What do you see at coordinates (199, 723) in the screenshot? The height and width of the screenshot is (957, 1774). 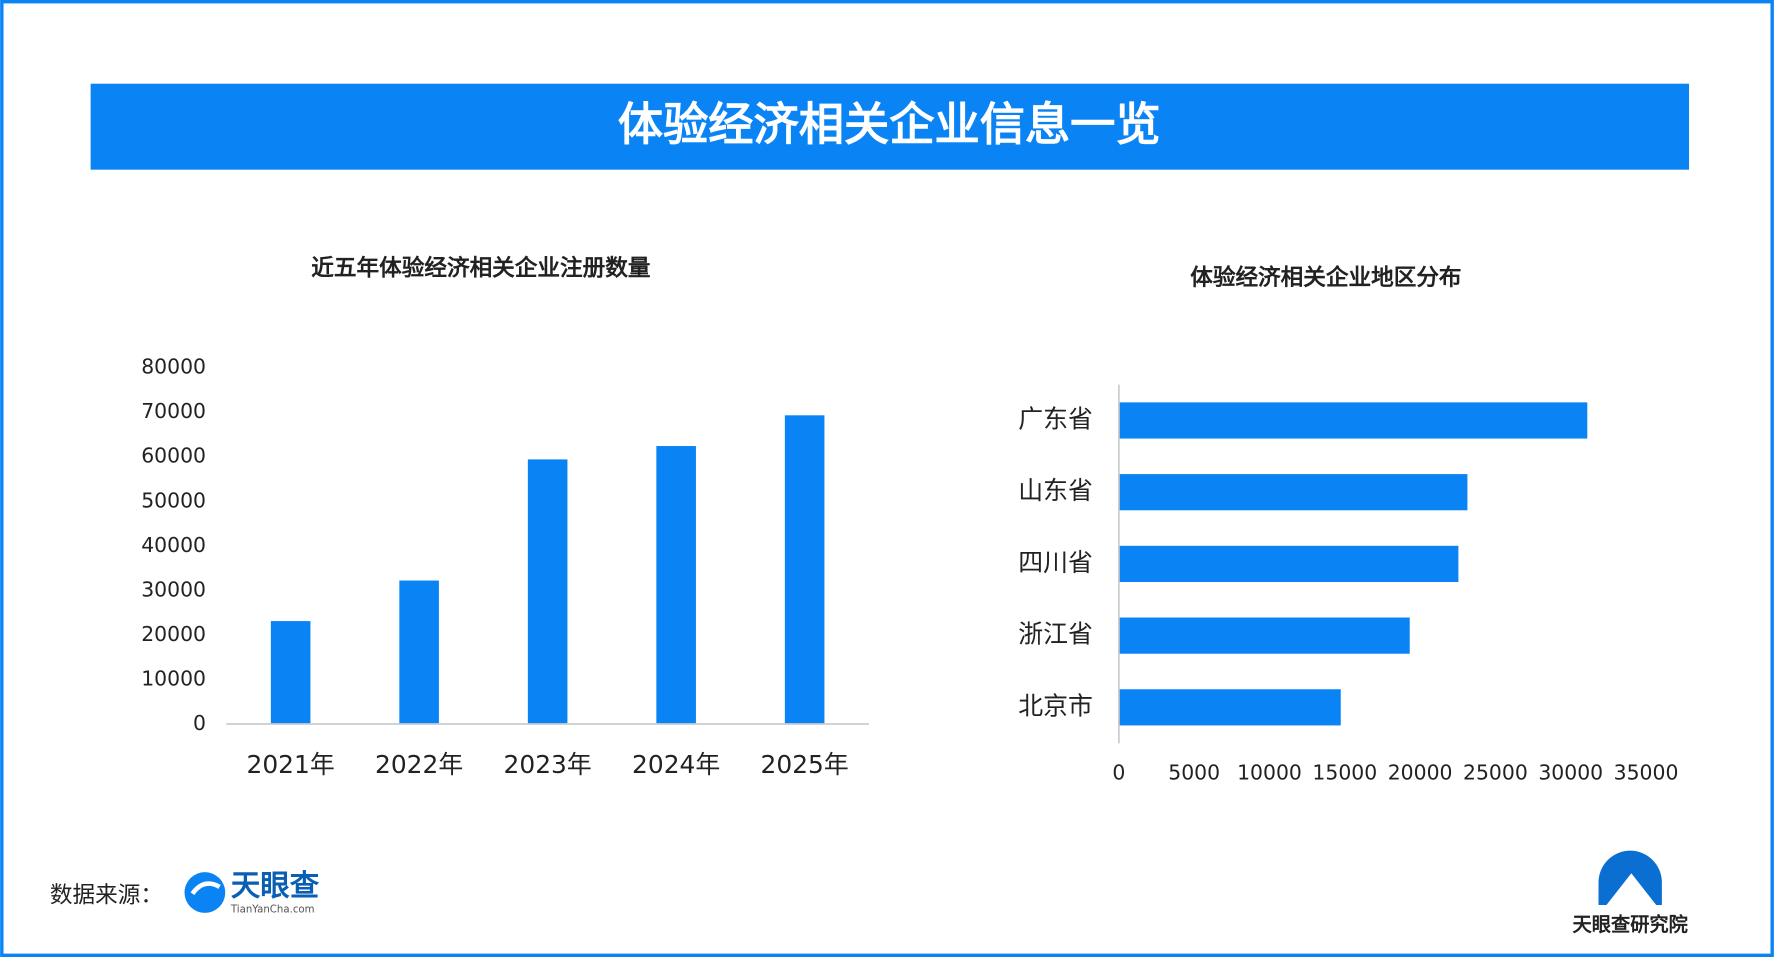 I see `y-tick-label: 0` at bounding box center [199, 723].